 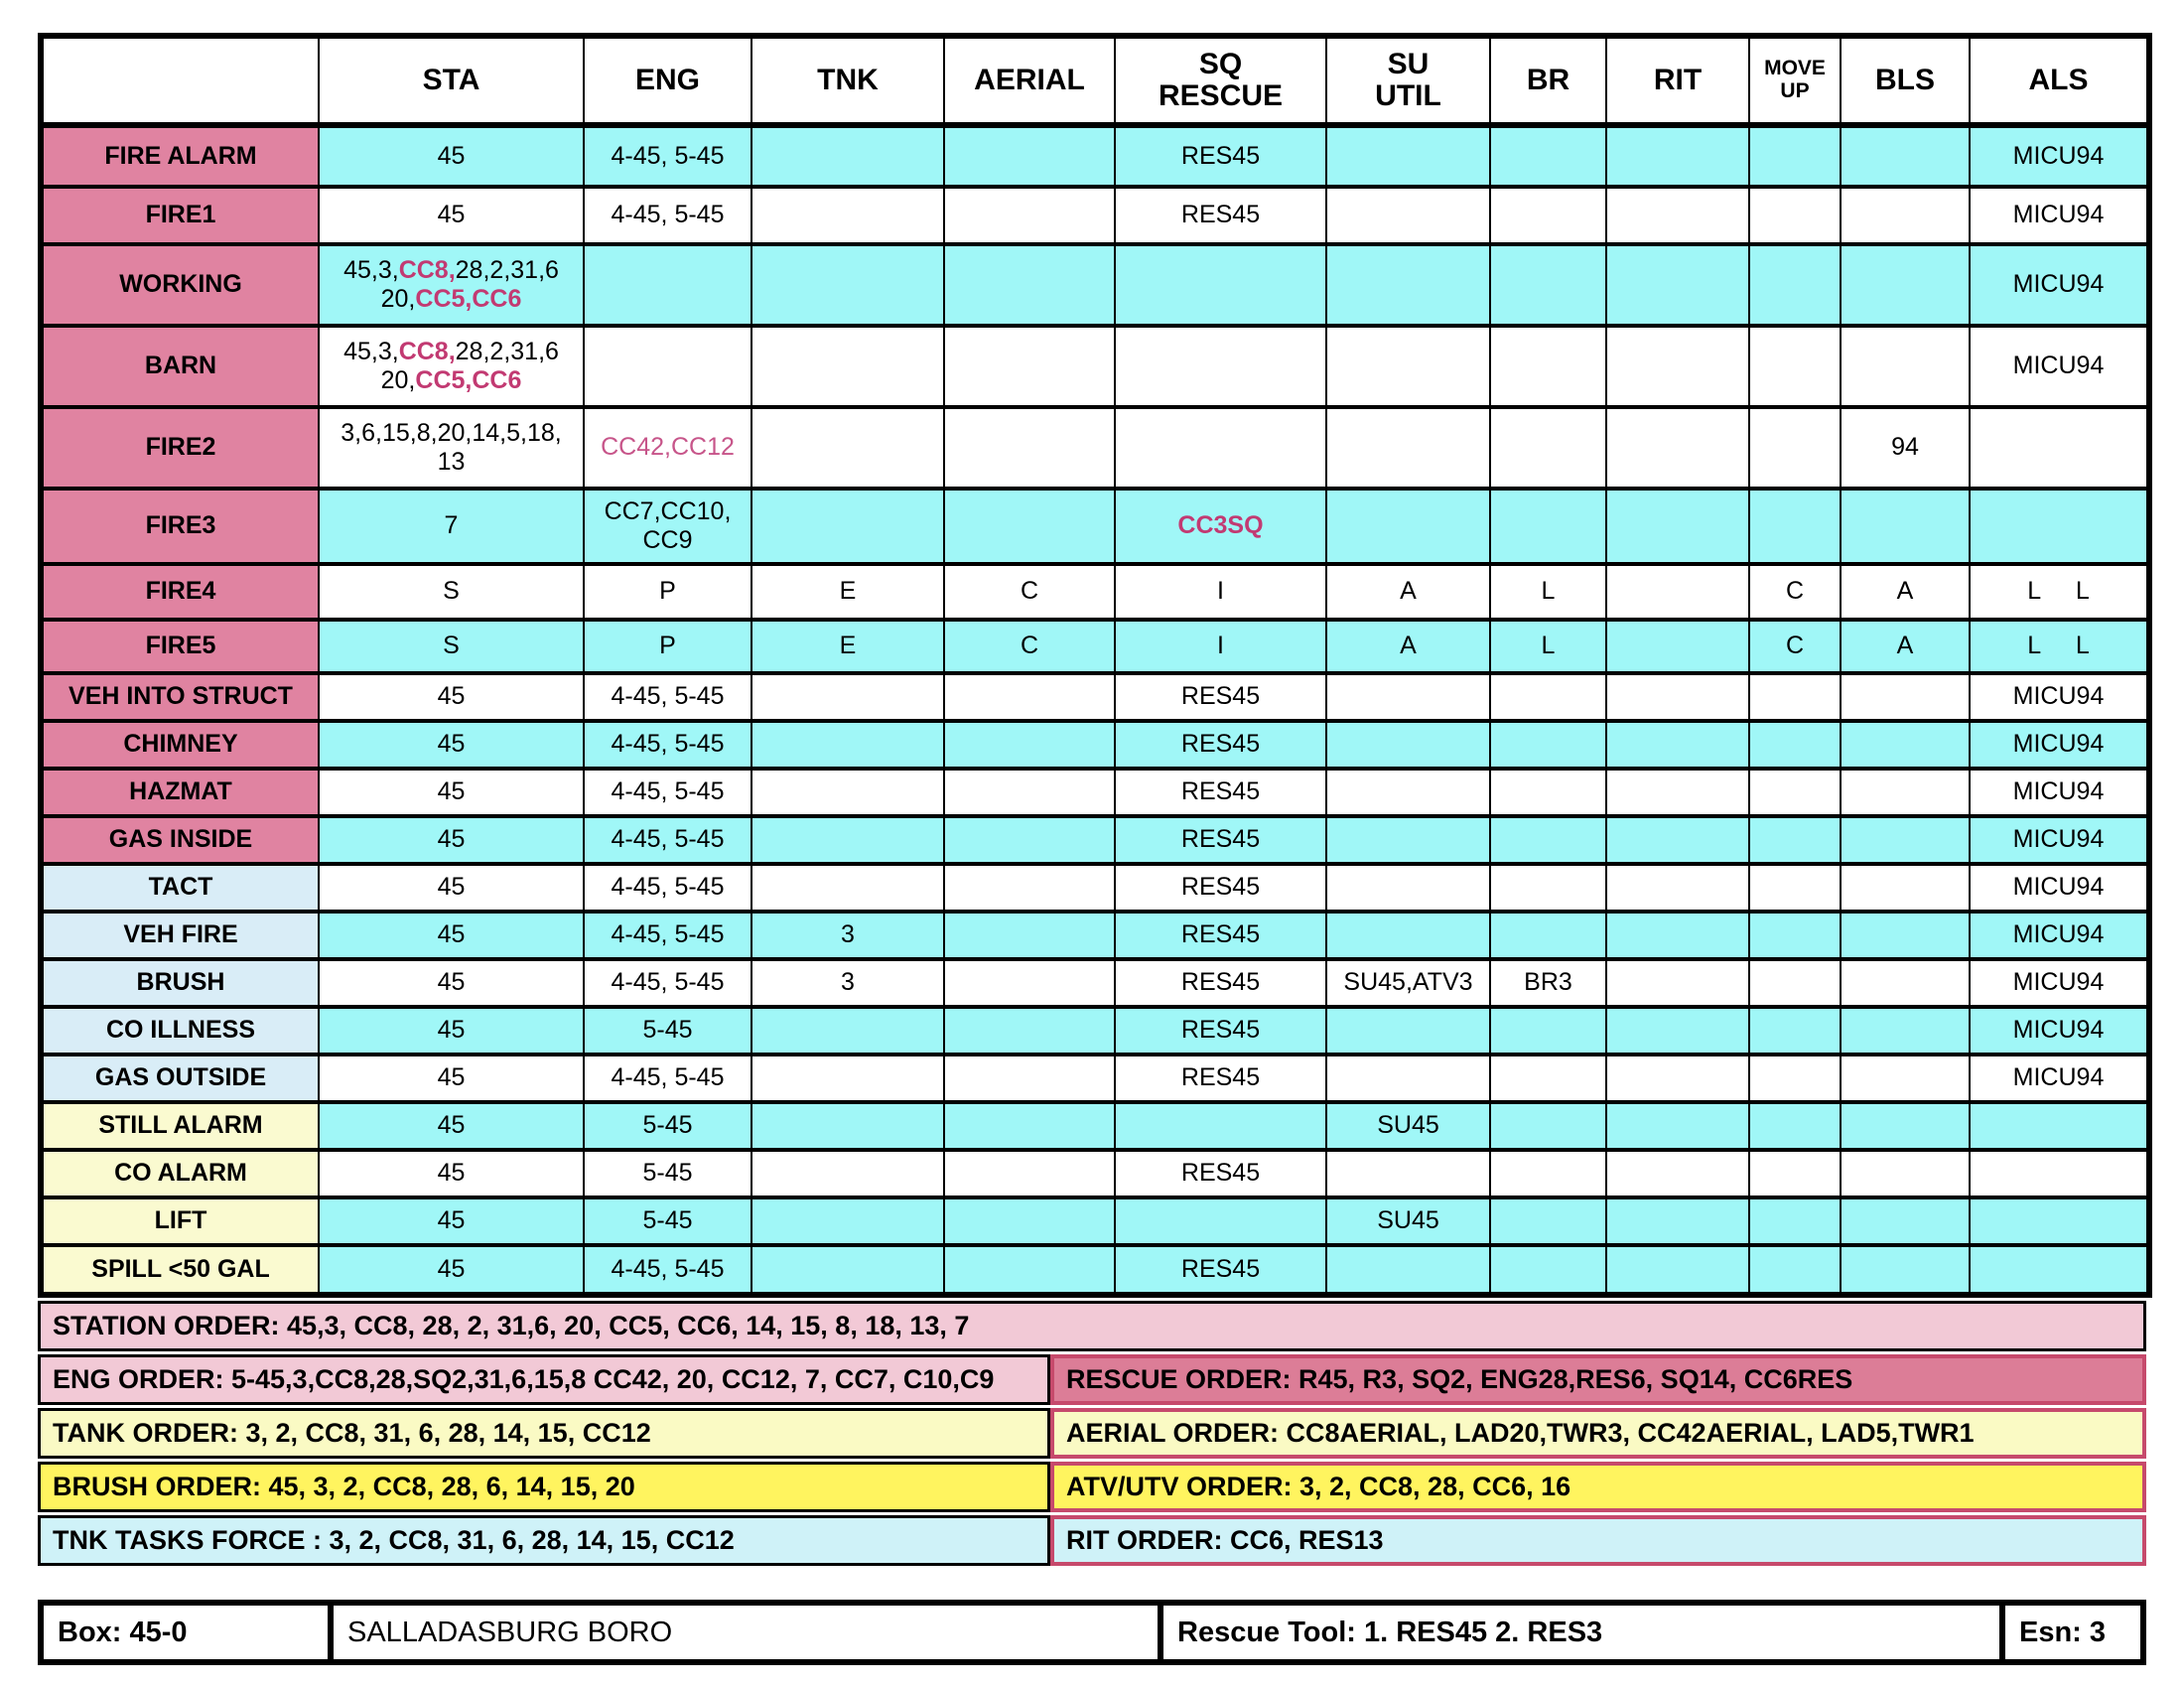 What do you see at coordinates (1029, 592) in the screenshot?
I see `cell-fire4-aerial: C` at bounding box center [1029, 592].